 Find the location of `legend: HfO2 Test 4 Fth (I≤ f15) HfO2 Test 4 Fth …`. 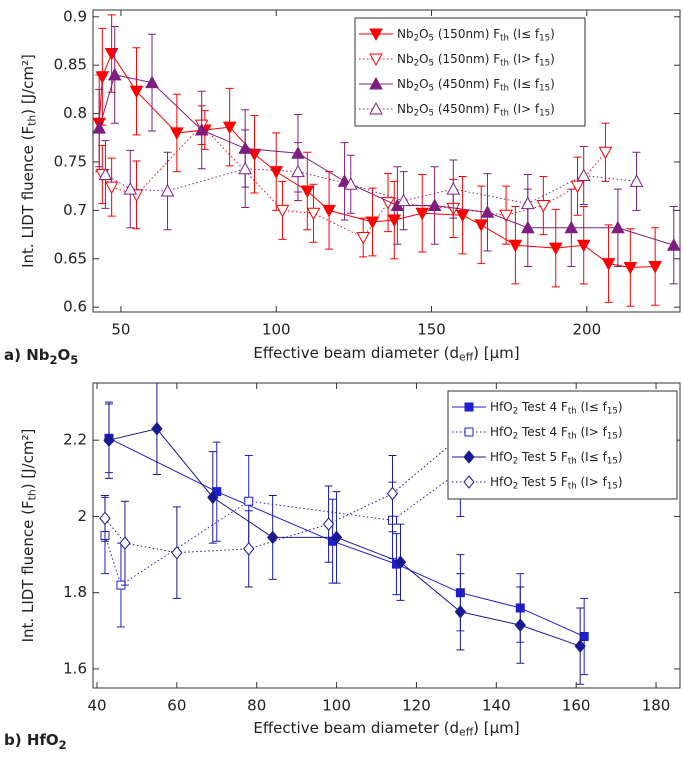

legend: HfO2 Test 4 Fth (I≤ f15) HfO2 Test 4 Fth … is located at coordinates (562, 445).